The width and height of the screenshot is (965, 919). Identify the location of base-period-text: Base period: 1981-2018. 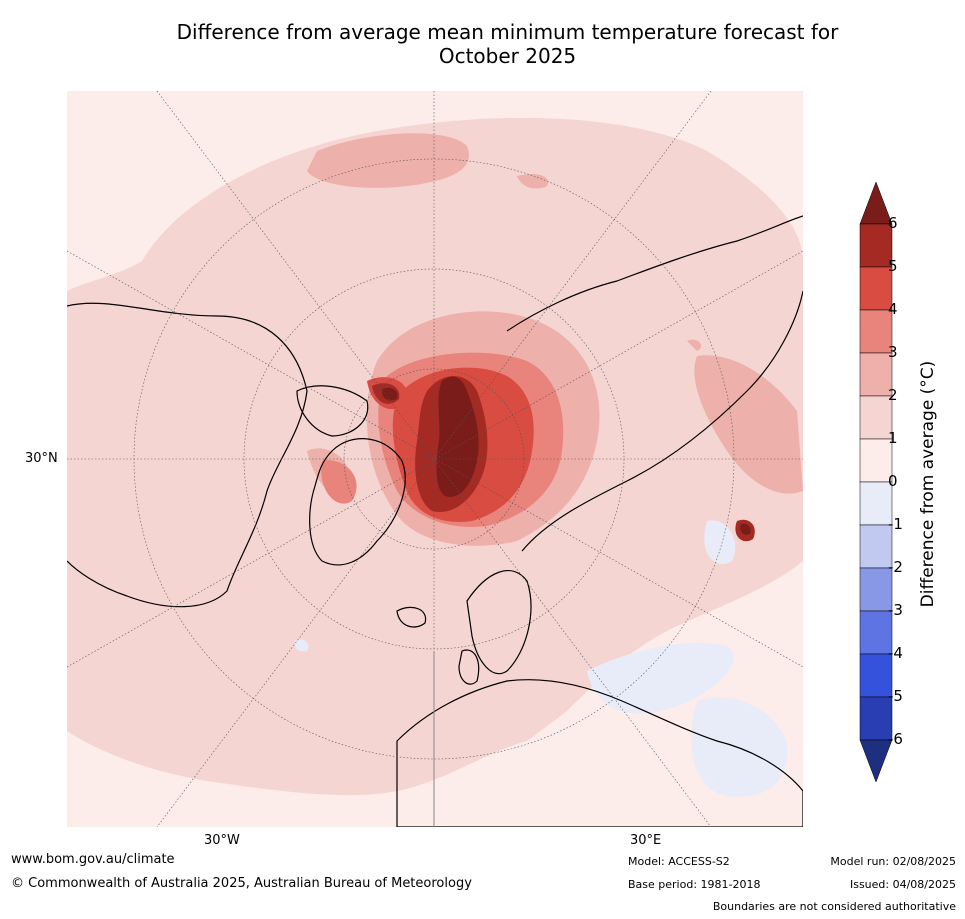
(694, 884).